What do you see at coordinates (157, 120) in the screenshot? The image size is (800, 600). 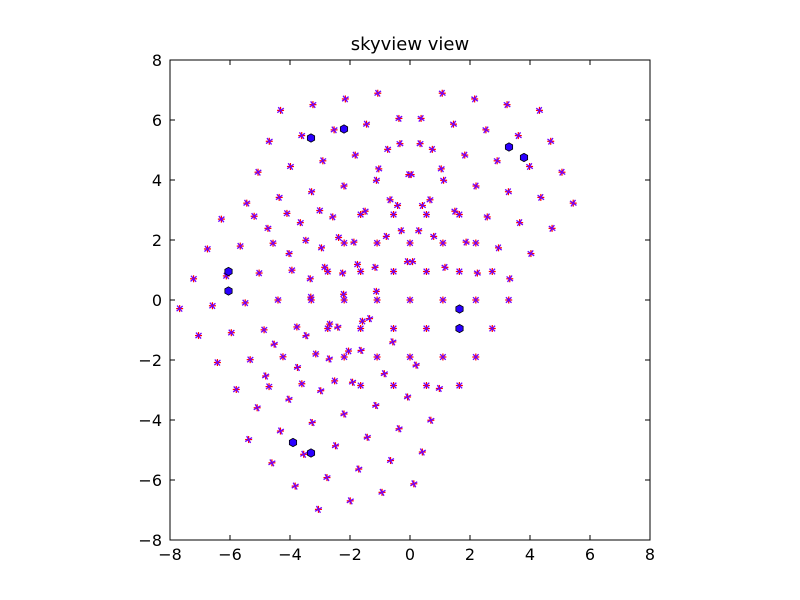 I see `y-tick-label: 6` at bounding box center [157, 120].